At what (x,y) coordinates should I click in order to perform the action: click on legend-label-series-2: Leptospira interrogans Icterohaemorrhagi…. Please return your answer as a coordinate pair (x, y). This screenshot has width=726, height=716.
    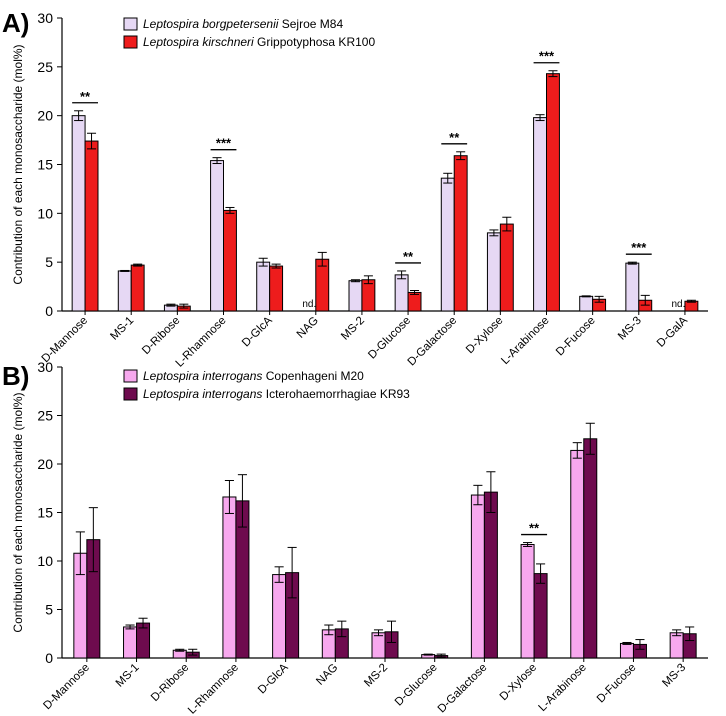
    Looking at the image, I should click on (276, 394).